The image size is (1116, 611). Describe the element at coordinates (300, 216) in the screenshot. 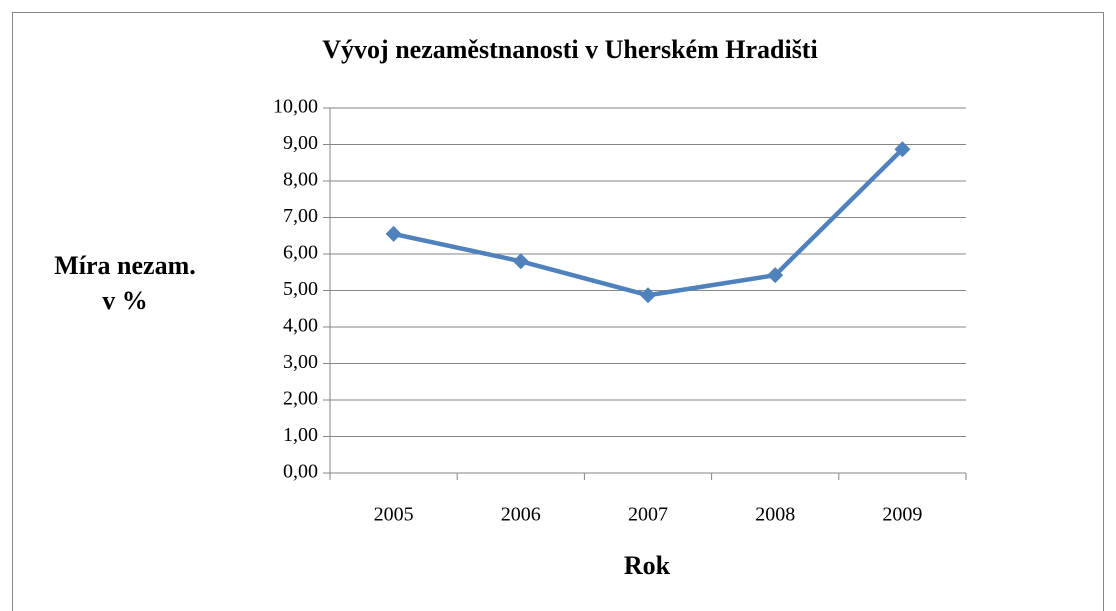

I see `y-tick-label: 7,00` at that location.